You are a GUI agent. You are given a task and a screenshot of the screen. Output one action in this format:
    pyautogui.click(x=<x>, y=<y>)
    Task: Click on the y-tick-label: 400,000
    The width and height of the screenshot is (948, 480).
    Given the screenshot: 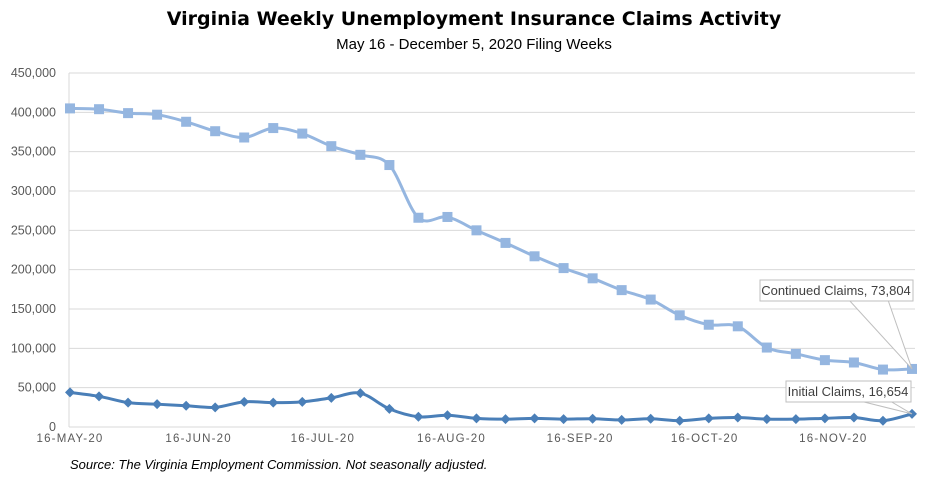 What is the action you would take?
    pyautogui.click(x=33, y=112)
    